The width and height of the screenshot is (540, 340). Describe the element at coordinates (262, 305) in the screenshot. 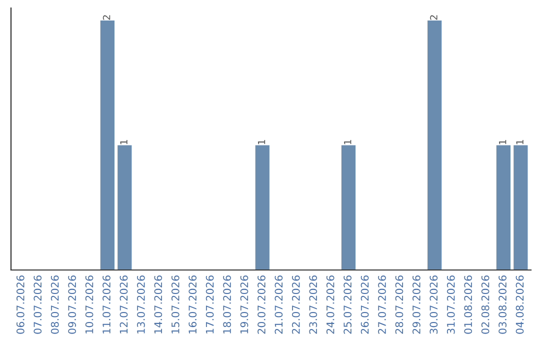

I see `x-tick-label: 20.07.2026` at that location.